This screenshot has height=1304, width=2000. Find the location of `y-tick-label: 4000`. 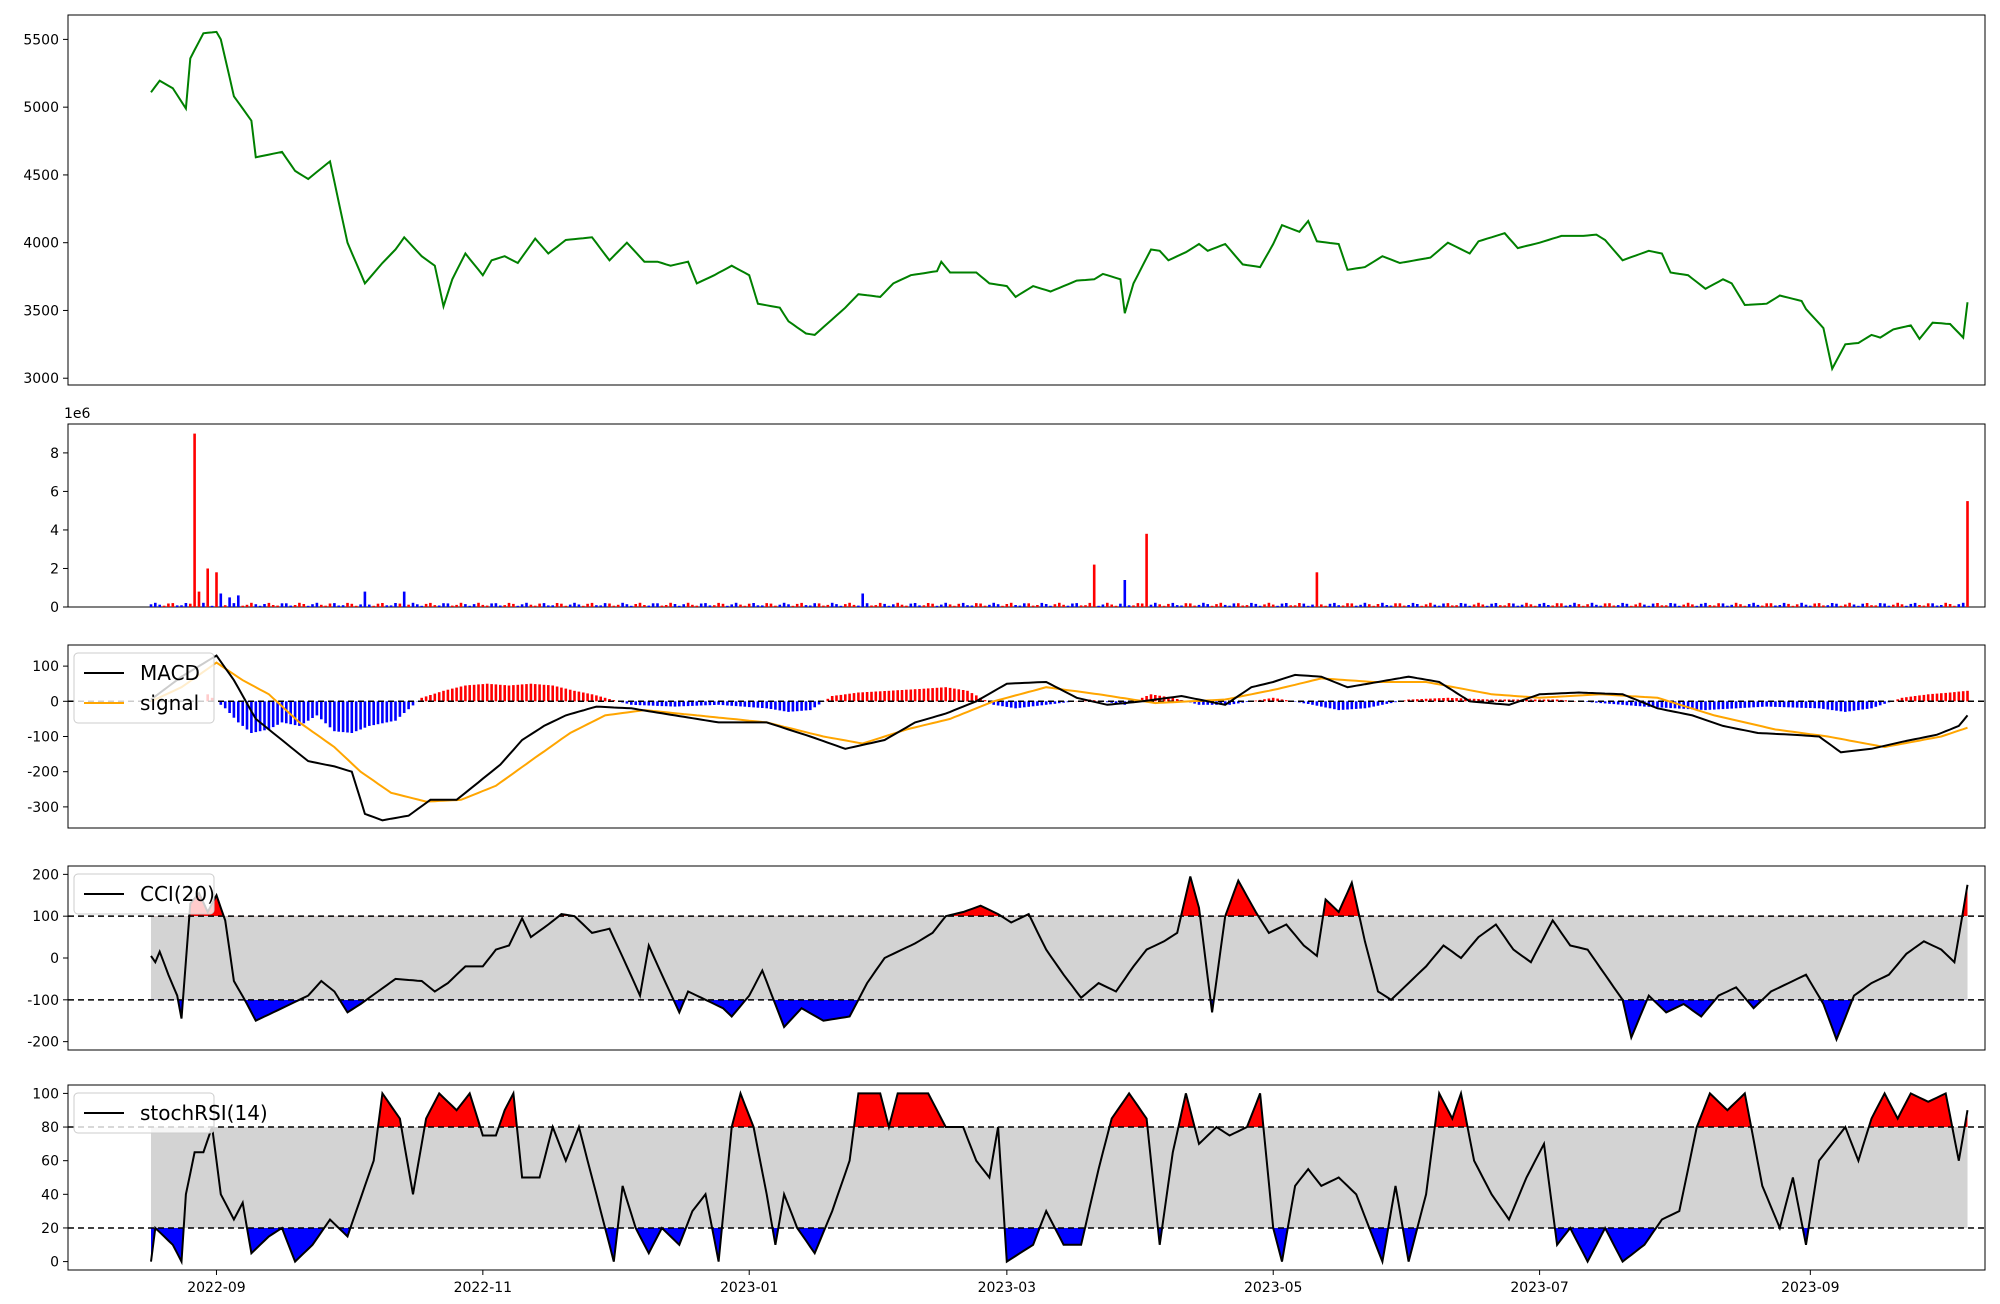

y-tick-label: 4000 is located at coordinates (41, 244).